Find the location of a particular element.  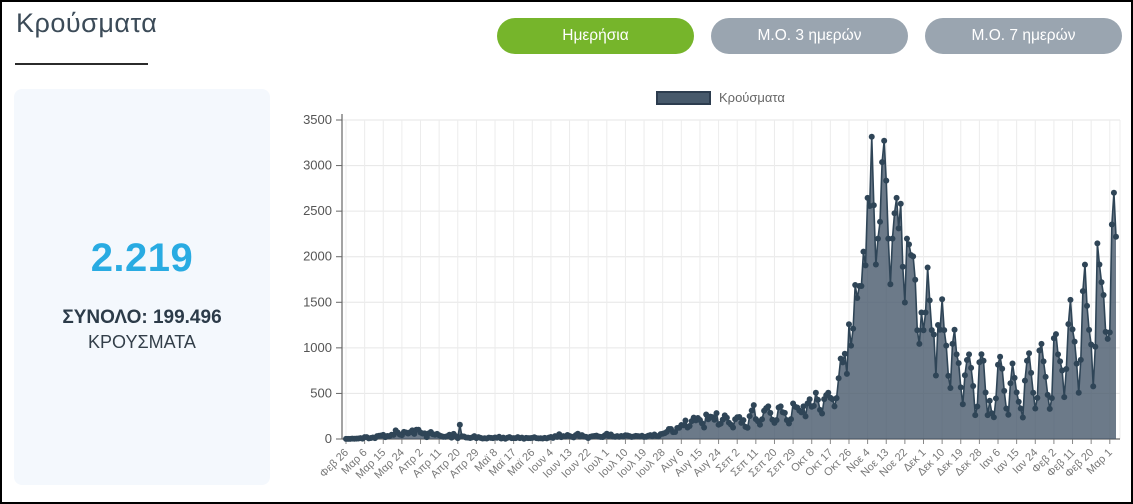

page-title: Κρούσματα is located at coordinates (87, 23).